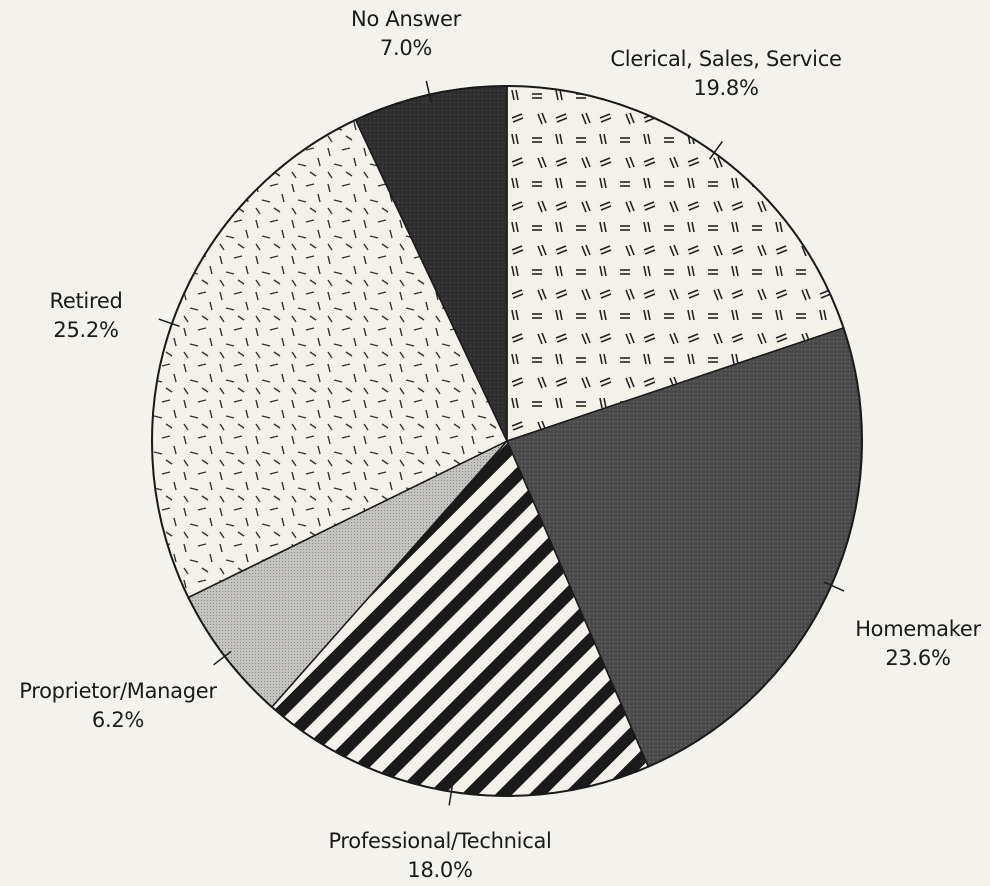  What do you see at coordinates (118, 720) in the screenshot?
I see `slice-value-label: 6.2%` at bounding box center [118, 720].